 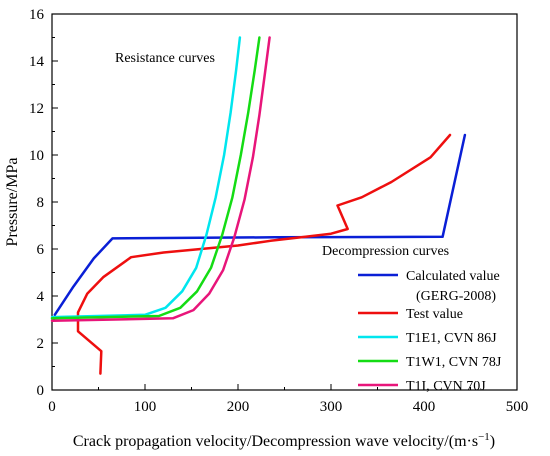 I want to click on x-tick-label: 400, so click(x=424, y=407).